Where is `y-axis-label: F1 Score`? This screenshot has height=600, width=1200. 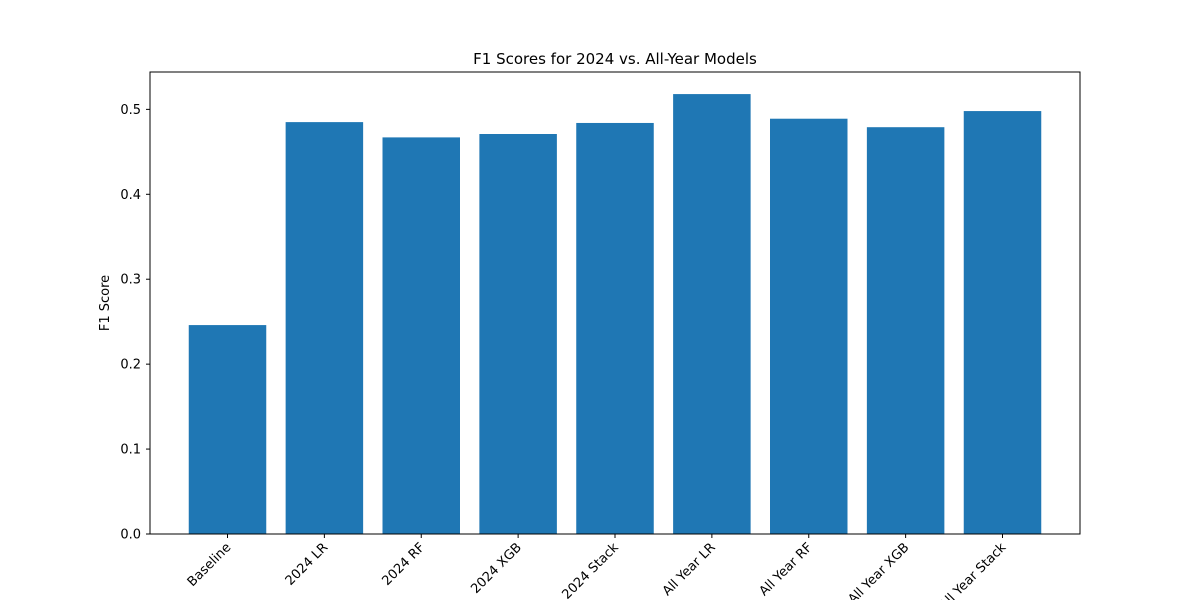 y-axis-label: F1 Score is located at coordinates (105, 303).